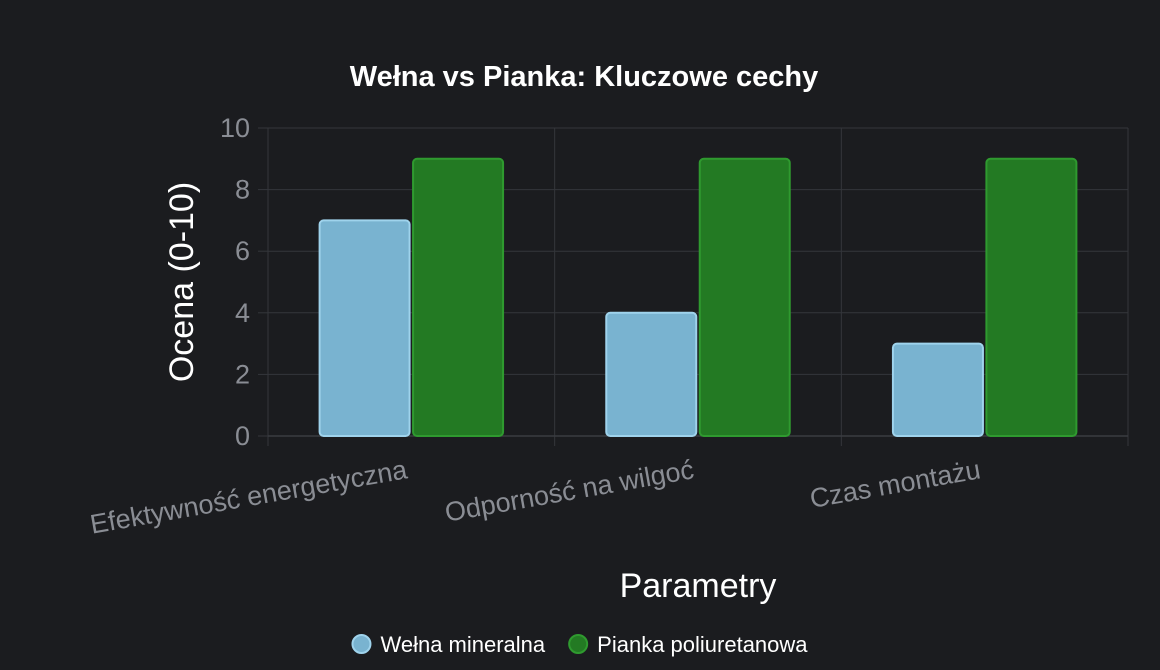 The image size is (1160, 670). I want to click on bar-pianka-0: Pianka poliuretanowa: 9, so click(458, 297).